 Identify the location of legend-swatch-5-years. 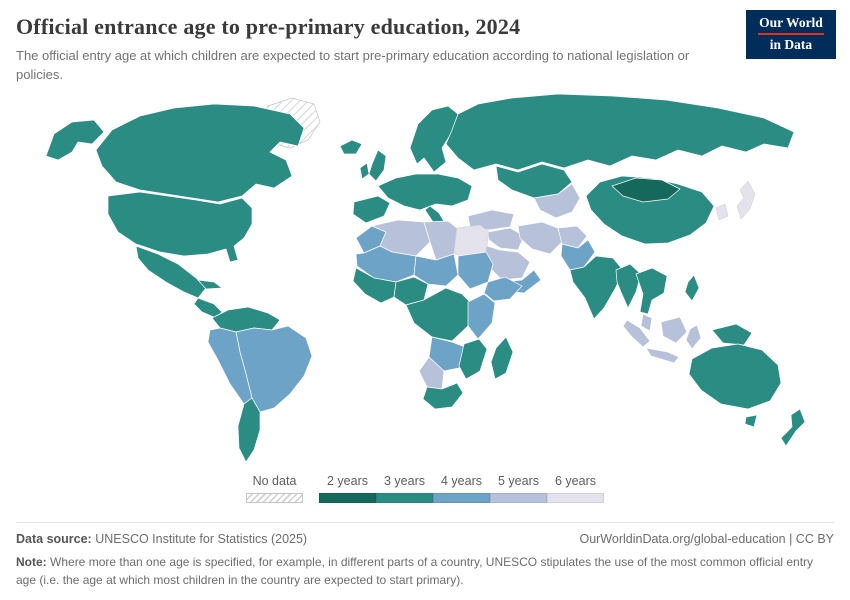
(518, 498).